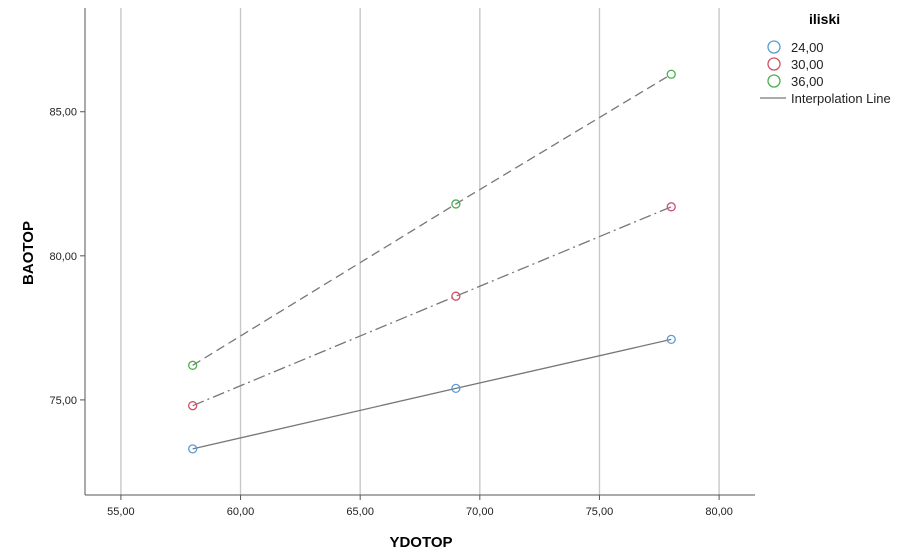  I want to click on x-tick-label: 70,00, so click(480, 512).